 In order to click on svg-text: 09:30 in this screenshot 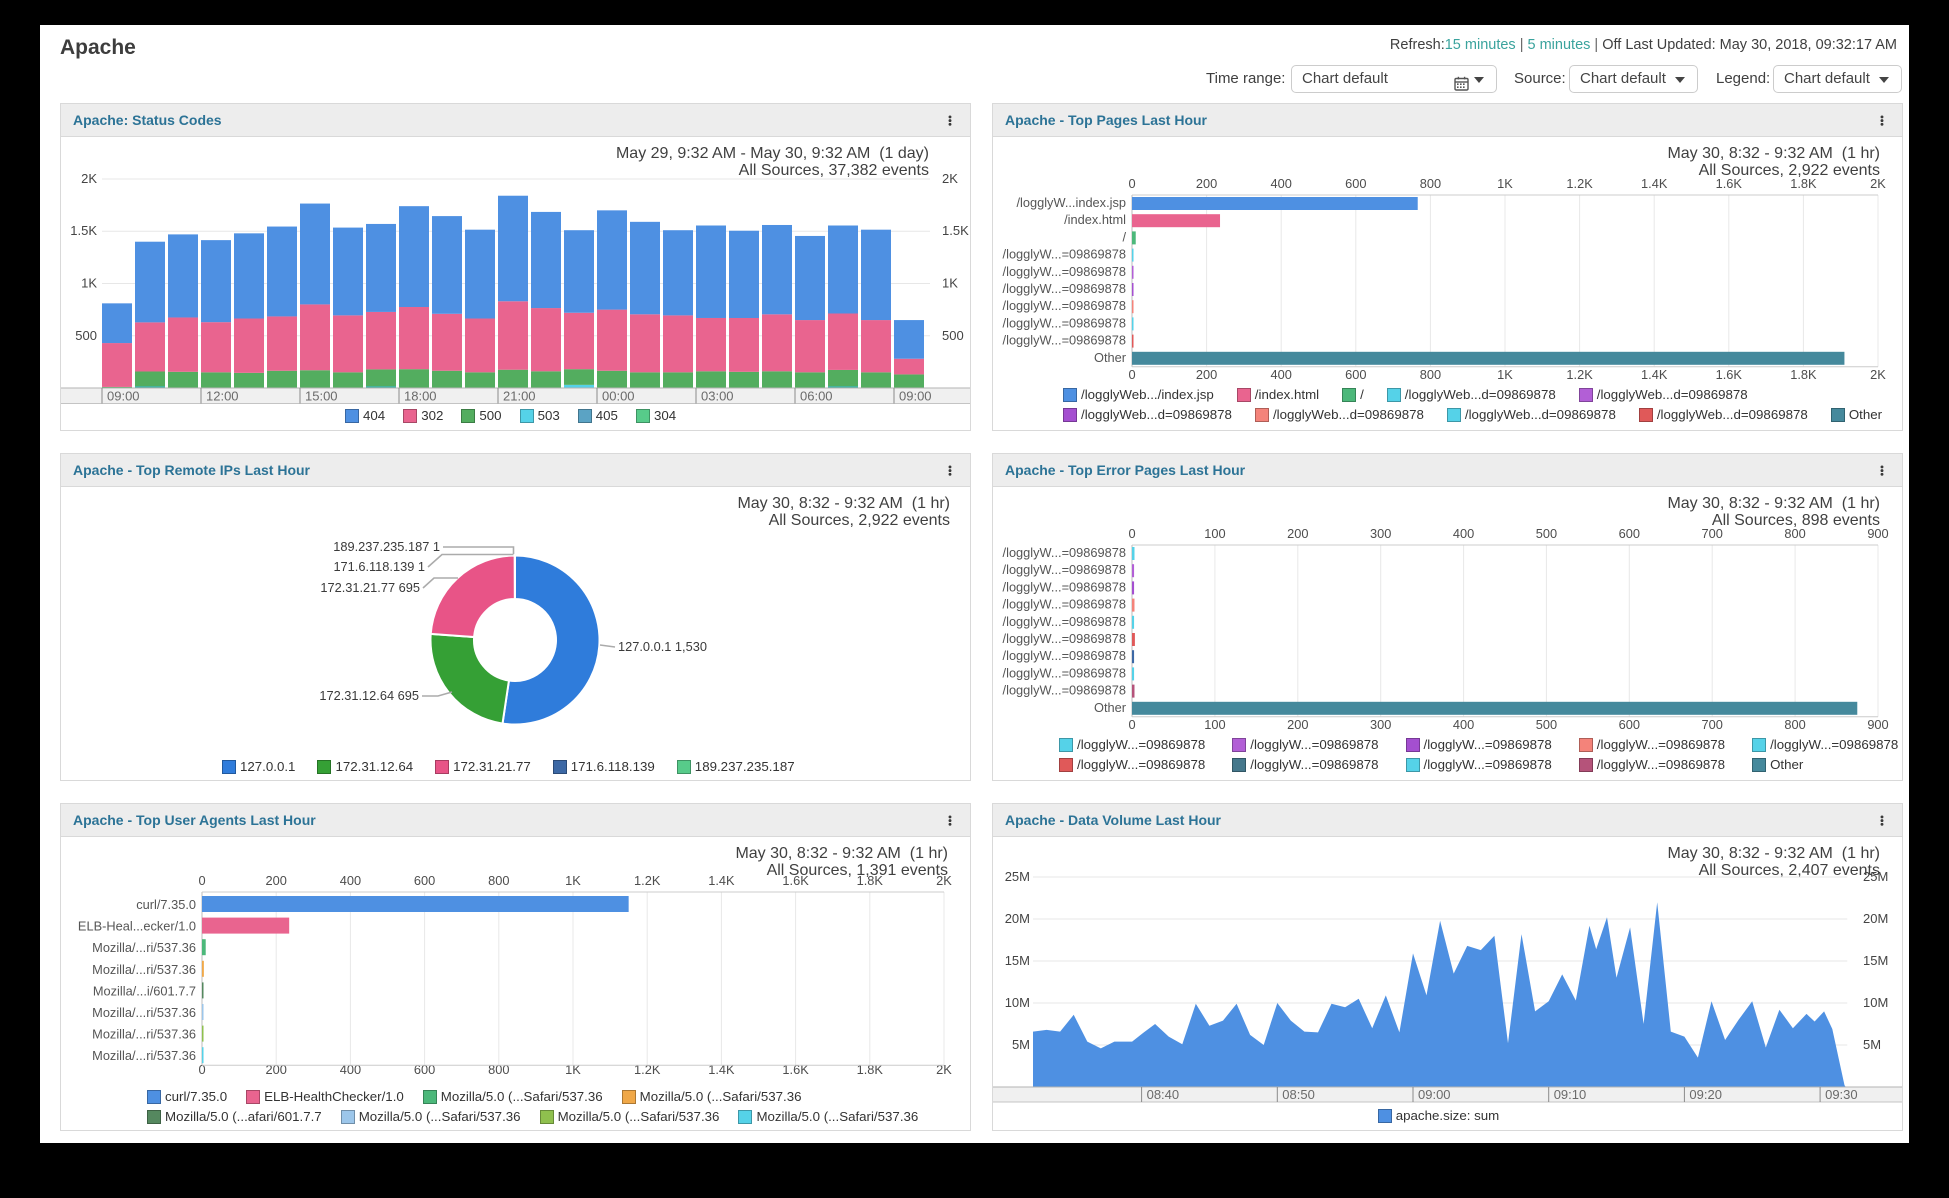, I will do `click(1841, 1094)`.